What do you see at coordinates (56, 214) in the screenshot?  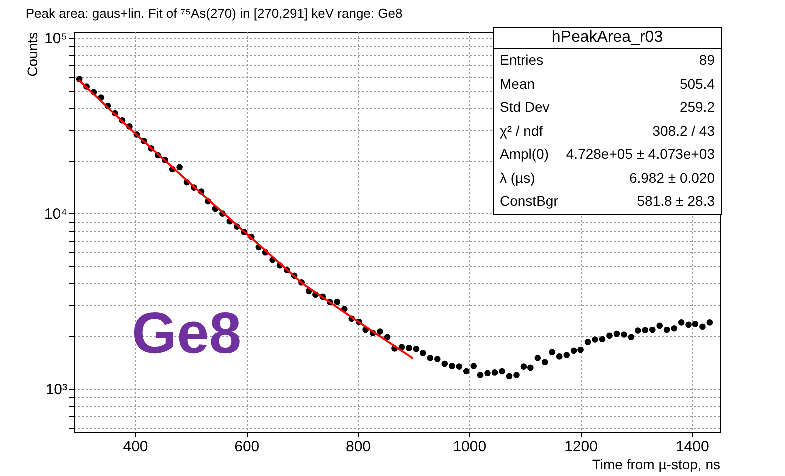 I see `y-tick-label: 10⁴` at bounding box center [56, 214].